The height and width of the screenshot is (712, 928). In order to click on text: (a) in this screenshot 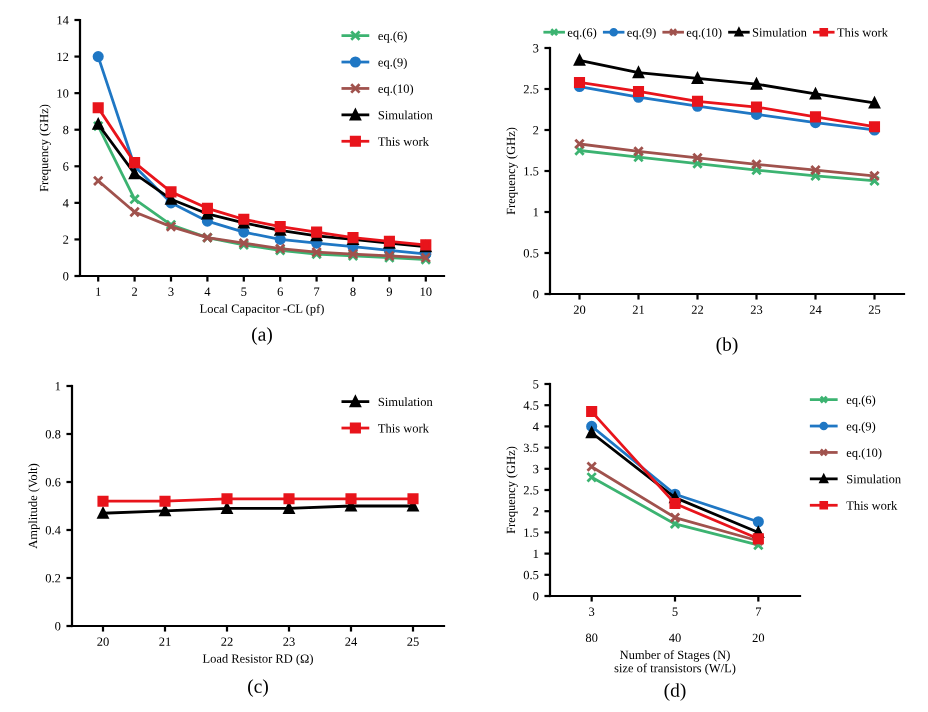, I will do `click(262, 336)`.